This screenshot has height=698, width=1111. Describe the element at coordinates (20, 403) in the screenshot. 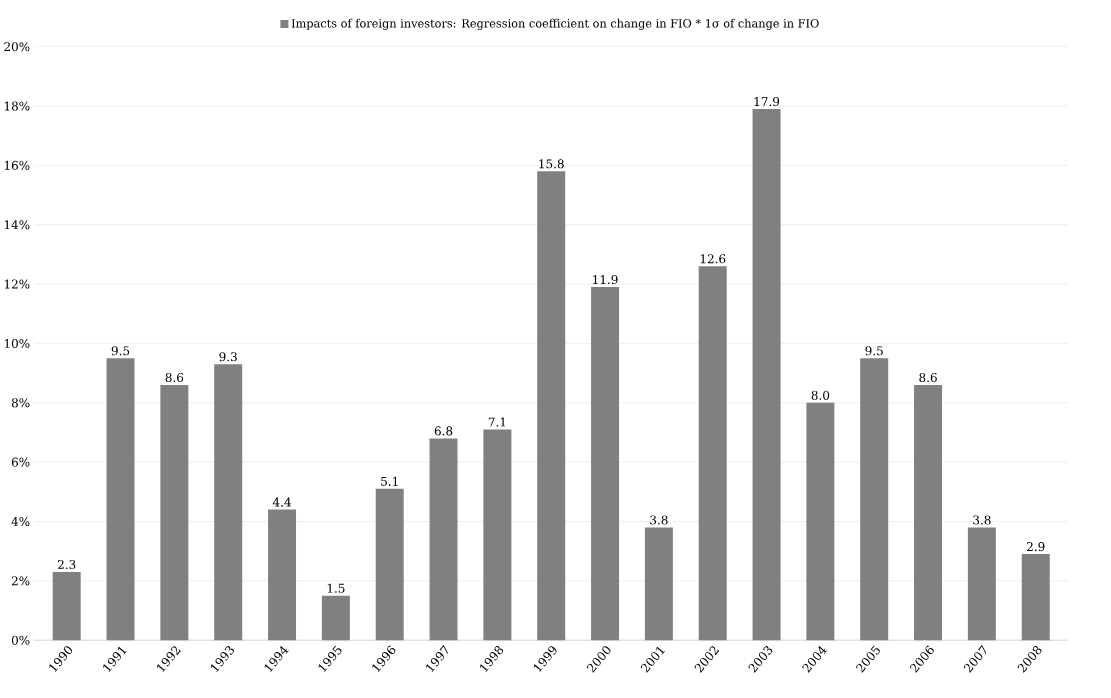

I see `y-tick-label: 8%` at that location.